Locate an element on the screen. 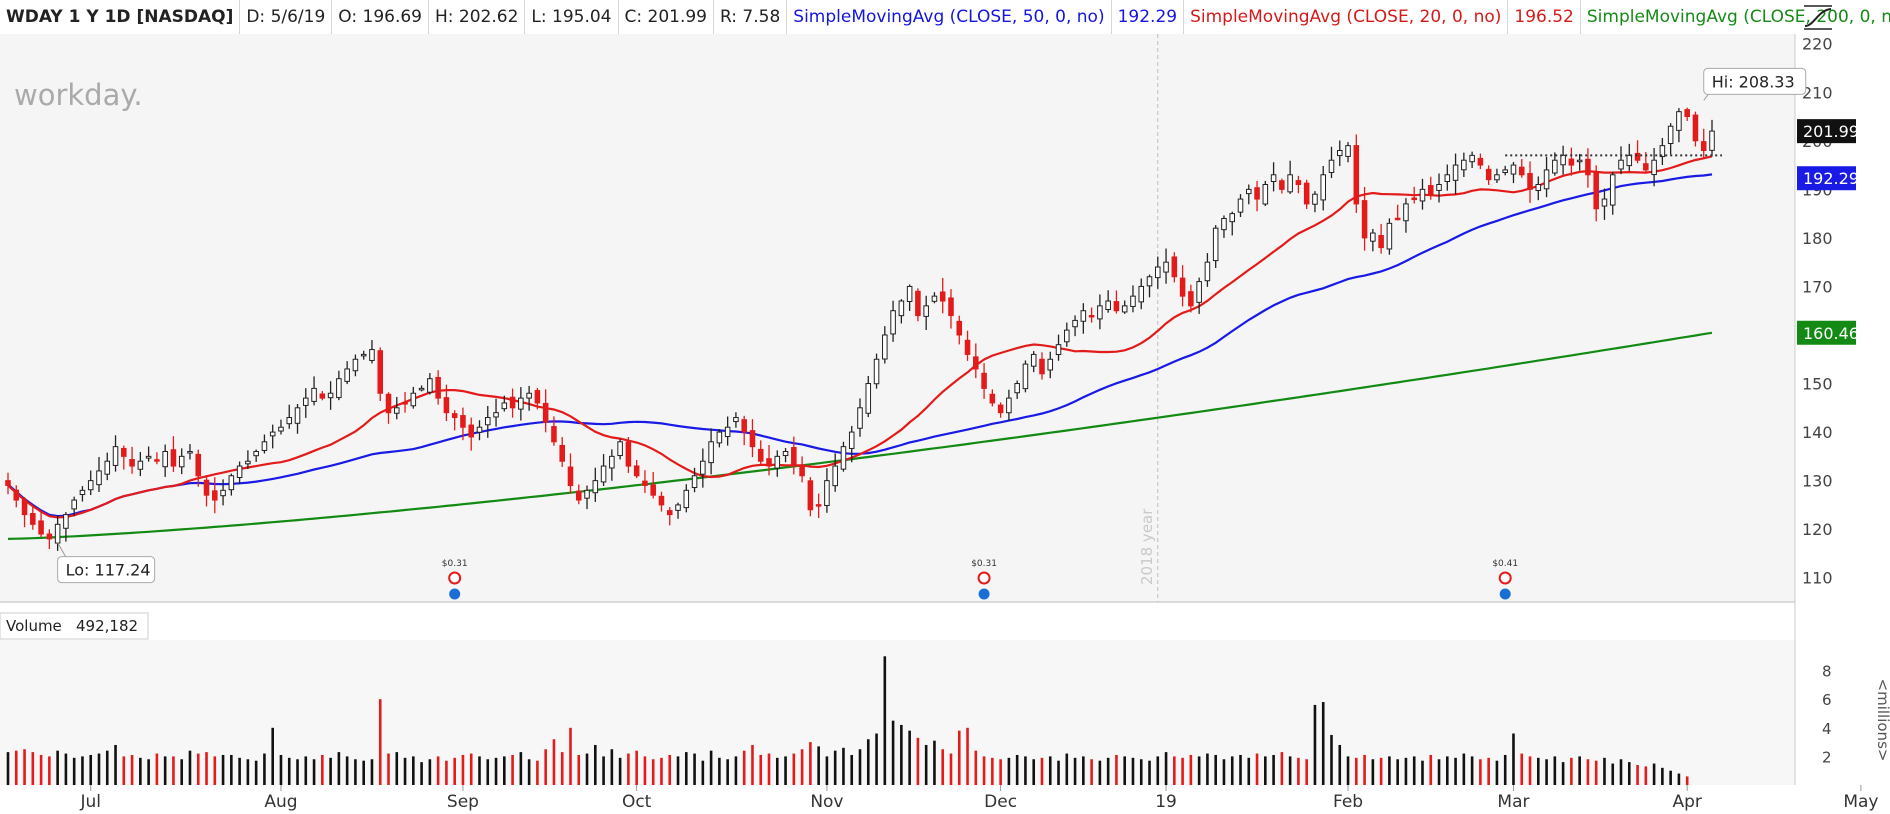 This screenshot has height=814, width=1890. sma20-study-label: SimpleMovingAvg (CLOSE, 20, 0, no) is located at coordinates (1346, 17).